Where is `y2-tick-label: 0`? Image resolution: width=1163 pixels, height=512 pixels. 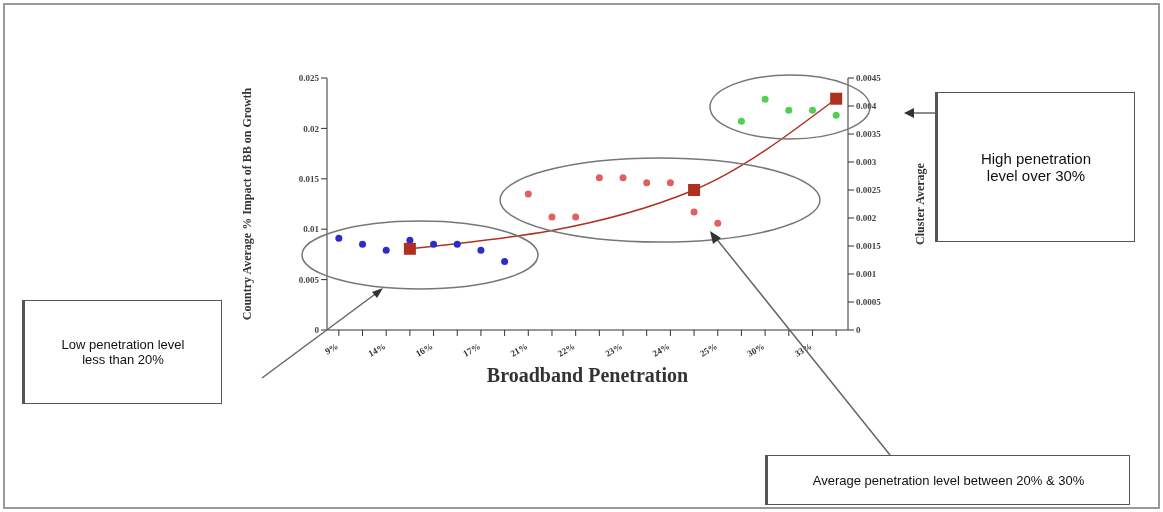 y2-tick-label: 0 is located at coordinates (858, 330).